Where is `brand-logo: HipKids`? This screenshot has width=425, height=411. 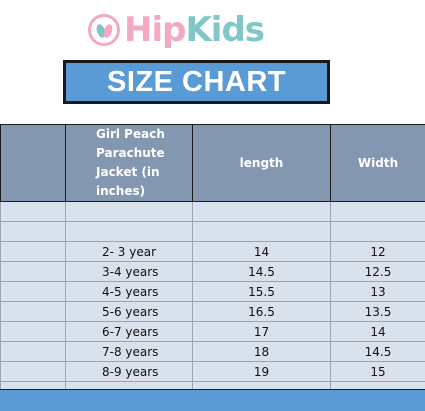
brand-logo: HipKids is located at coordinates (190, 30).